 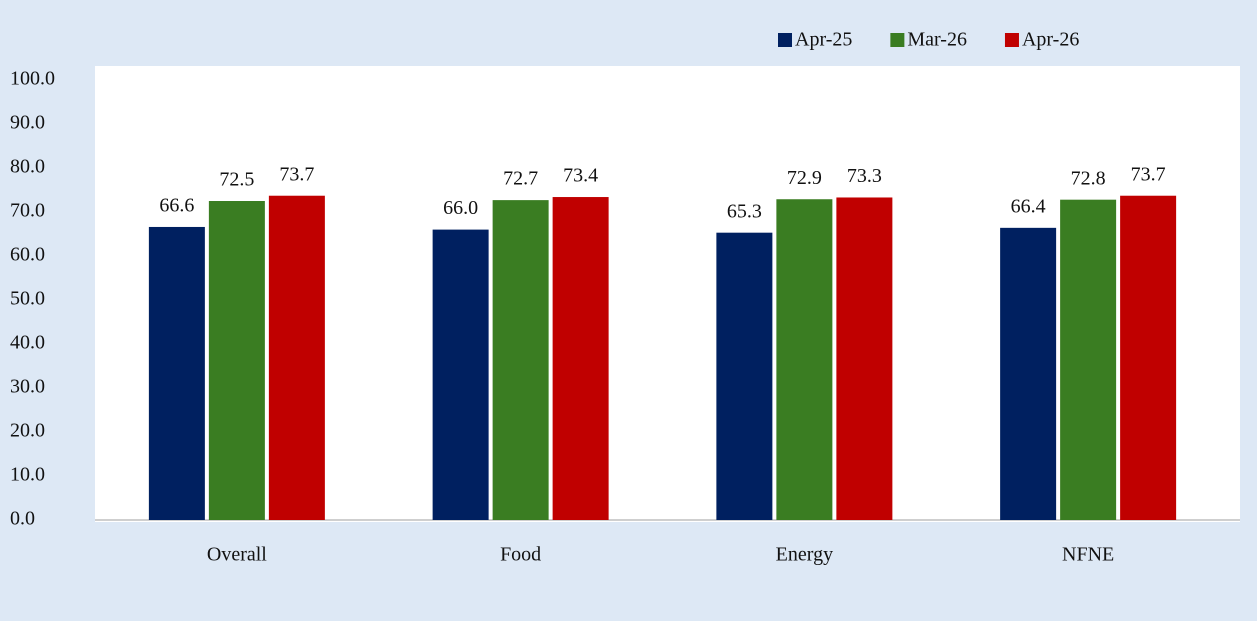 I want to click on data-label: 66.4, so click(x=1028, y=206).